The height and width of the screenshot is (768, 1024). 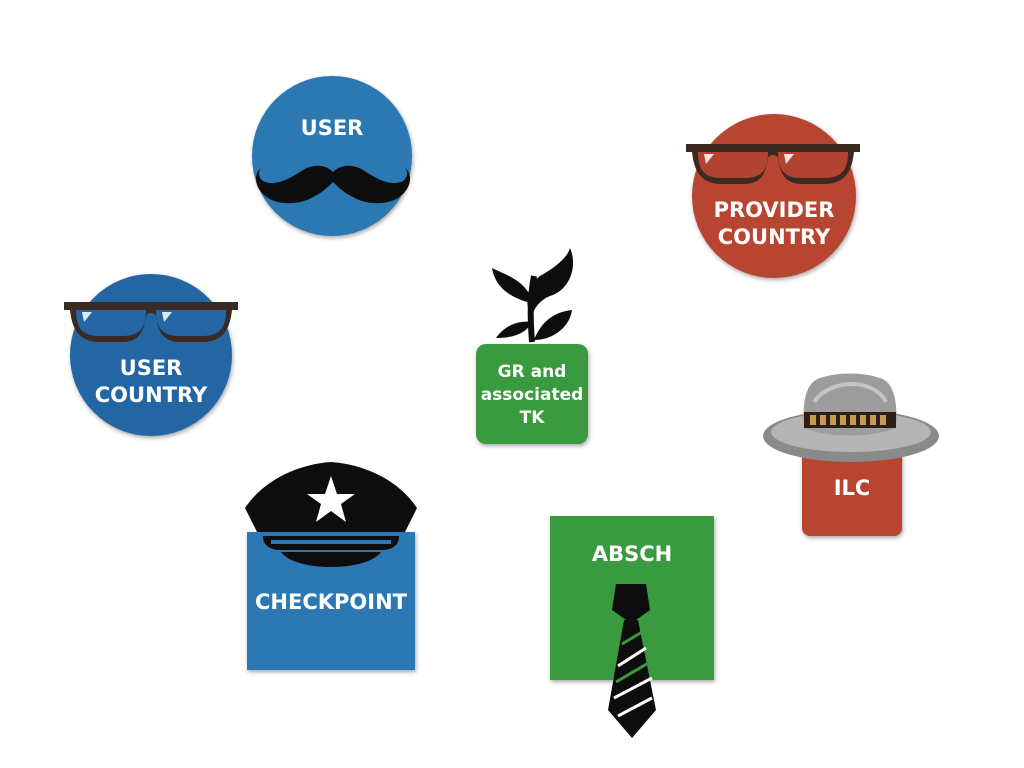 I want to click on provider-country-label-line2: COUNTRY, so click(x=774, y=237).